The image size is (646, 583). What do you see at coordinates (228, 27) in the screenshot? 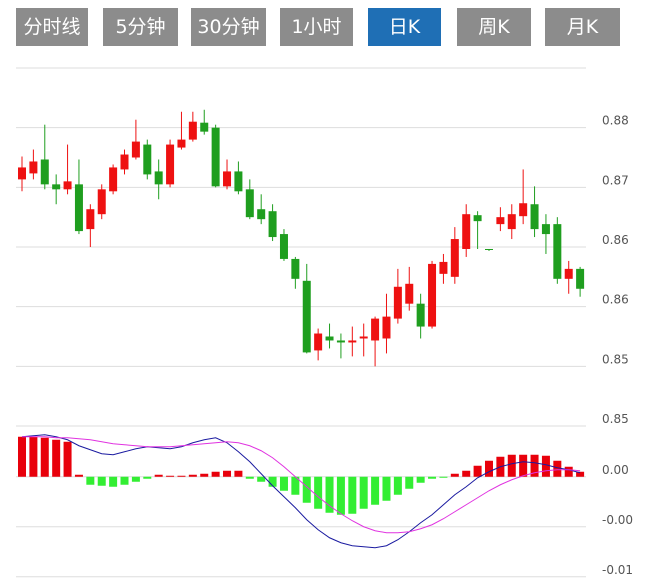
I see `period-tab: 30分钟` at bounding box center [228, 27].